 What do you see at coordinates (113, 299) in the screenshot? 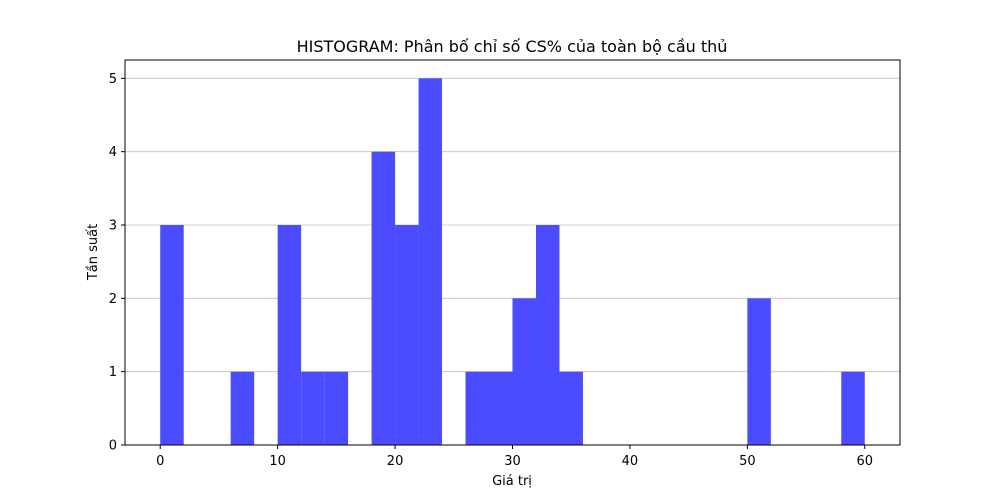
I see `y-tick-label: 2` at bounding box center [113, 299].